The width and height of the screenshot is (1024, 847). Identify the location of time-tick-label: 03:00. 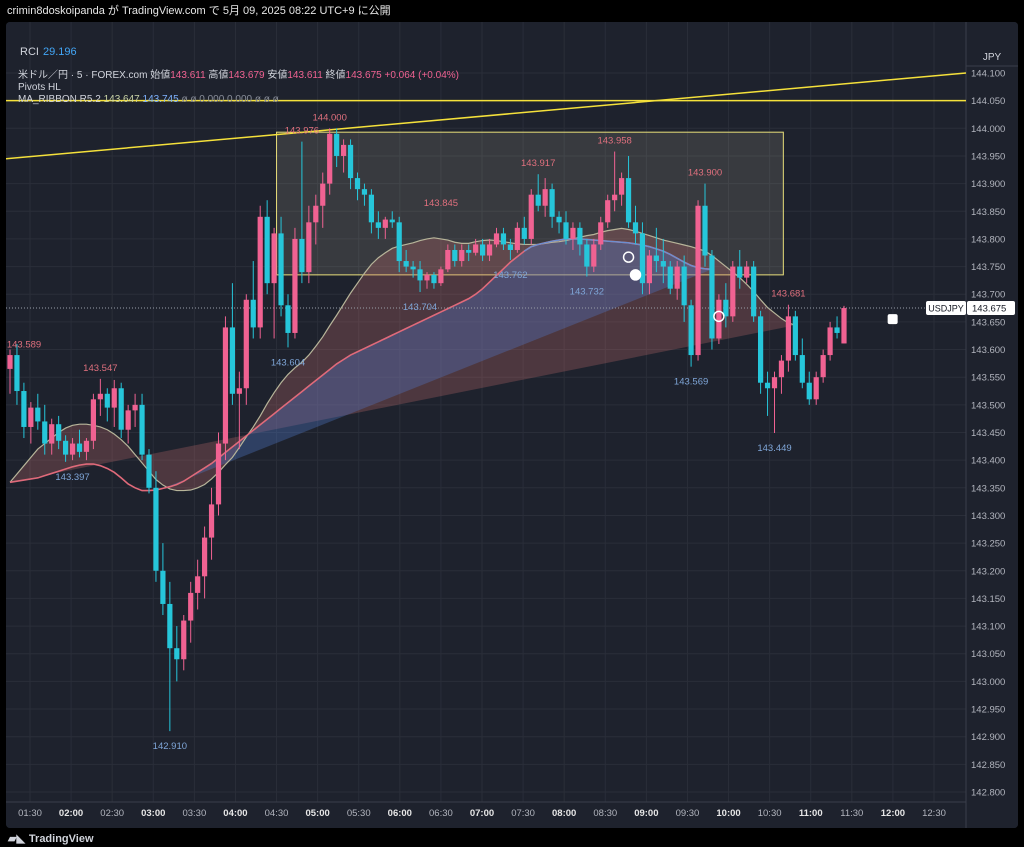
(153, 813).